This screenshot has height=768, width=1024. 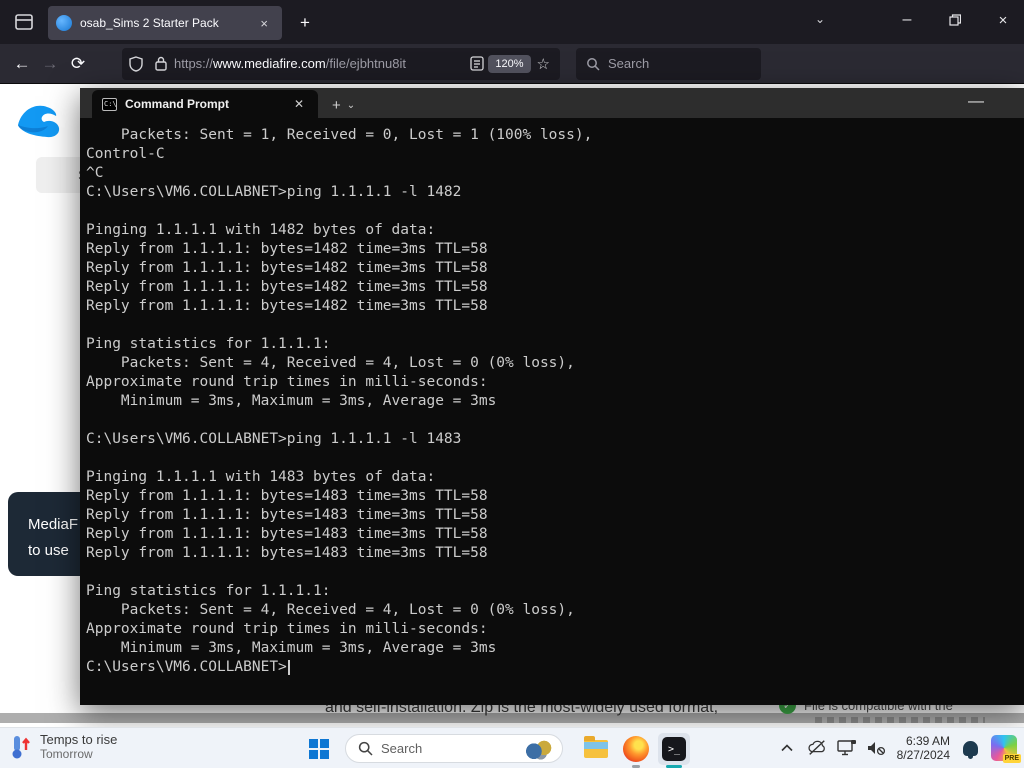 I want to click on taskbar-firefox, so click(x=636, y=750).